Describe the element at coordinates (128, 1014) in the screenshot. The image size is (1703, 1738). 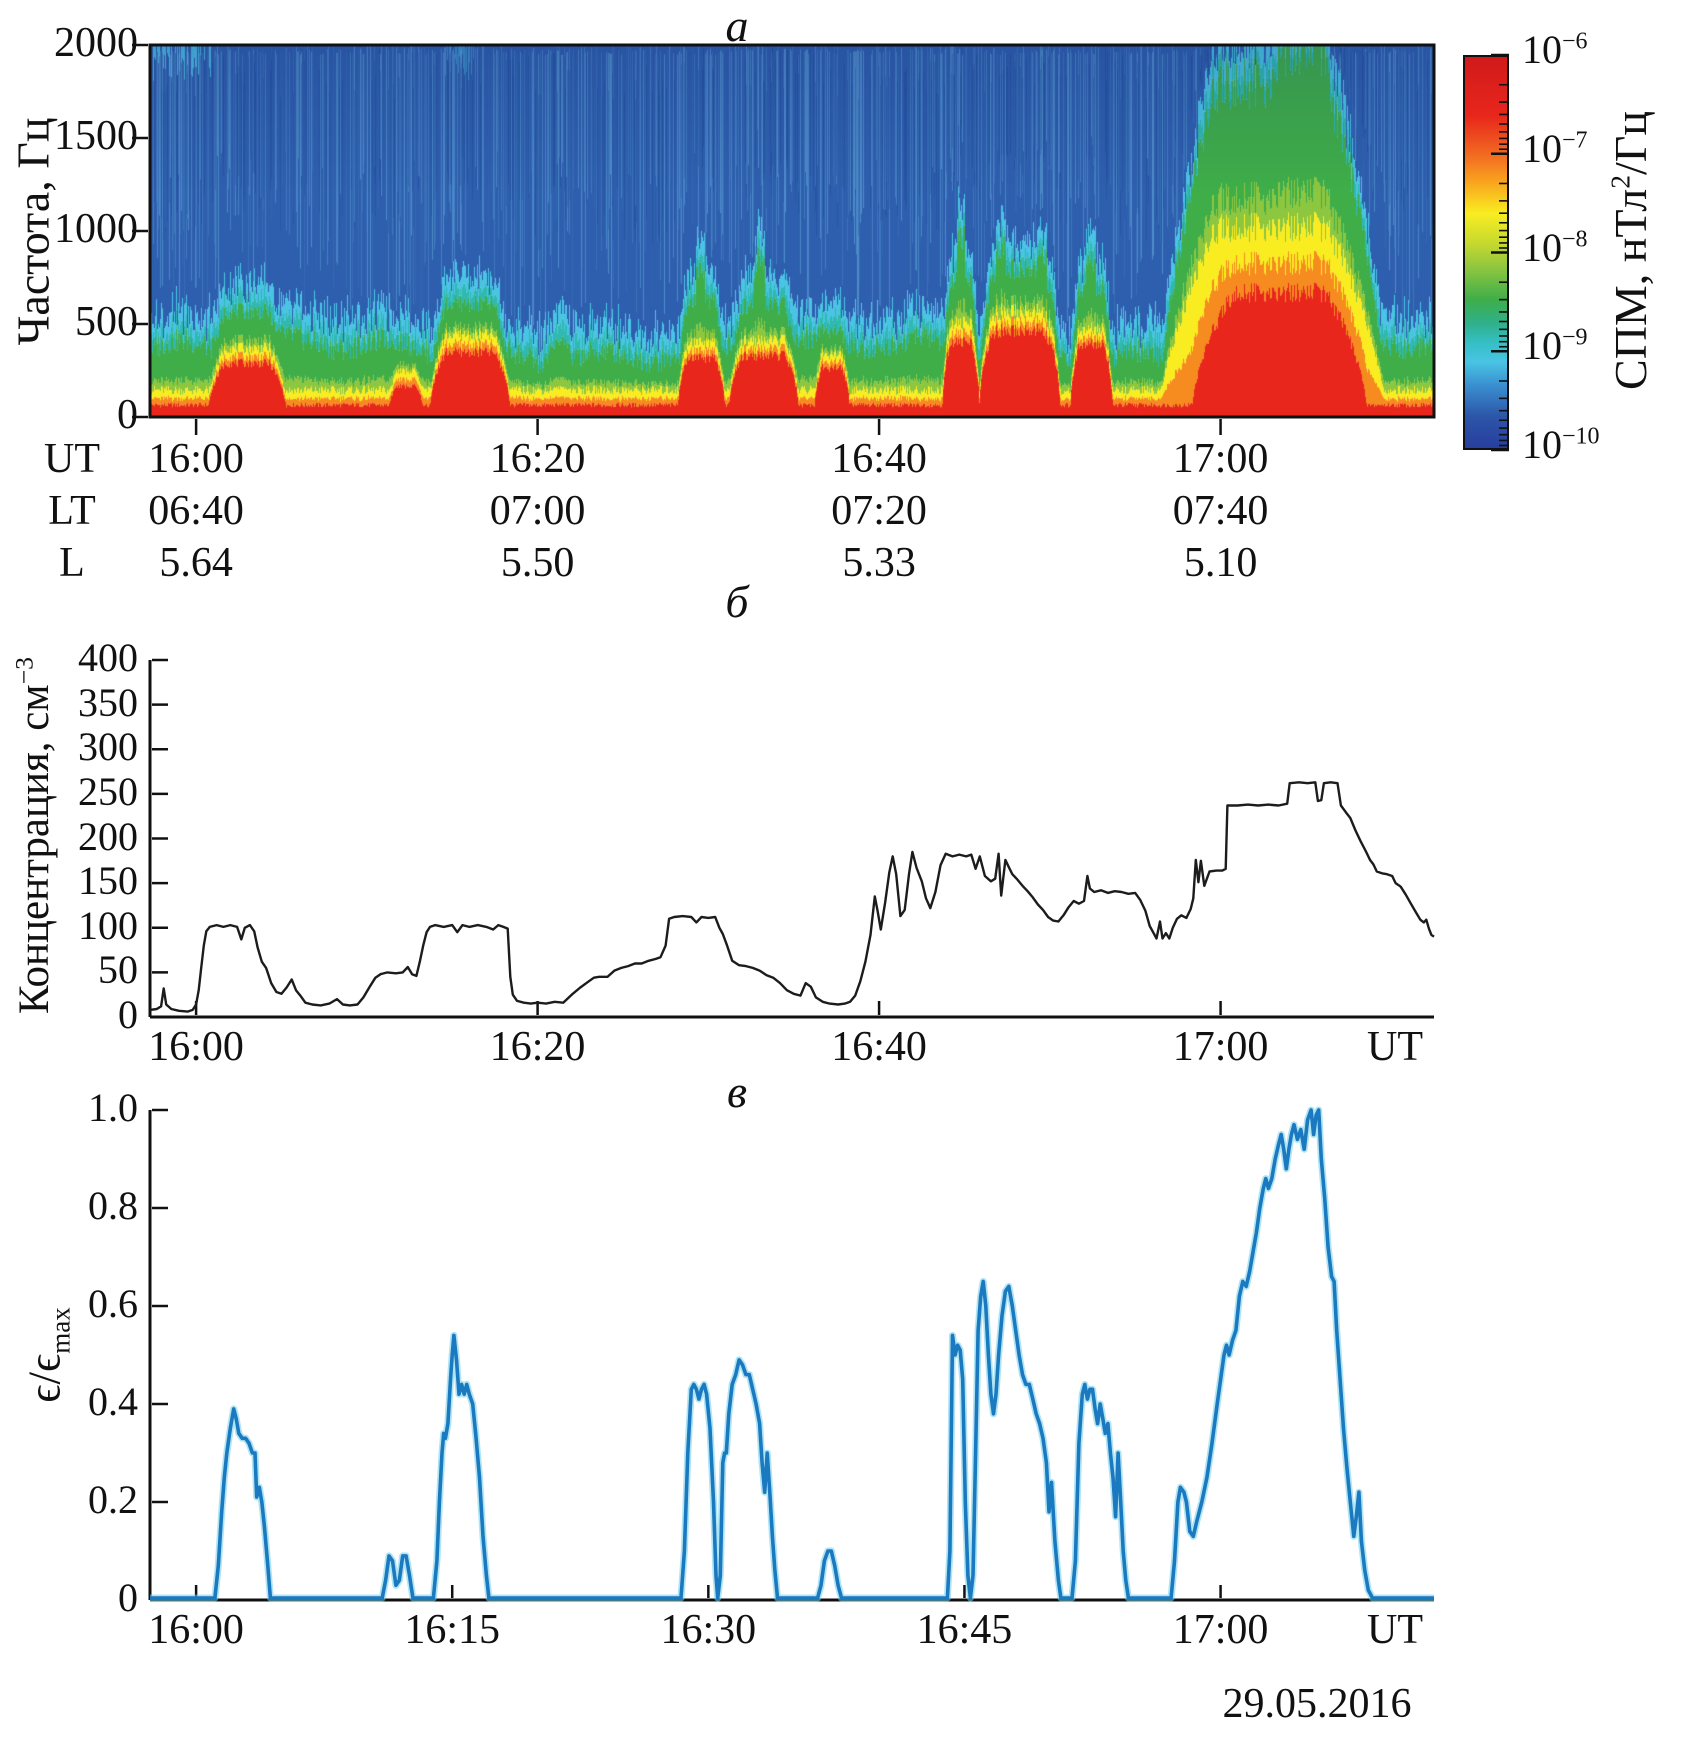
I see `panel-b-ytick-label: 0` at that location.